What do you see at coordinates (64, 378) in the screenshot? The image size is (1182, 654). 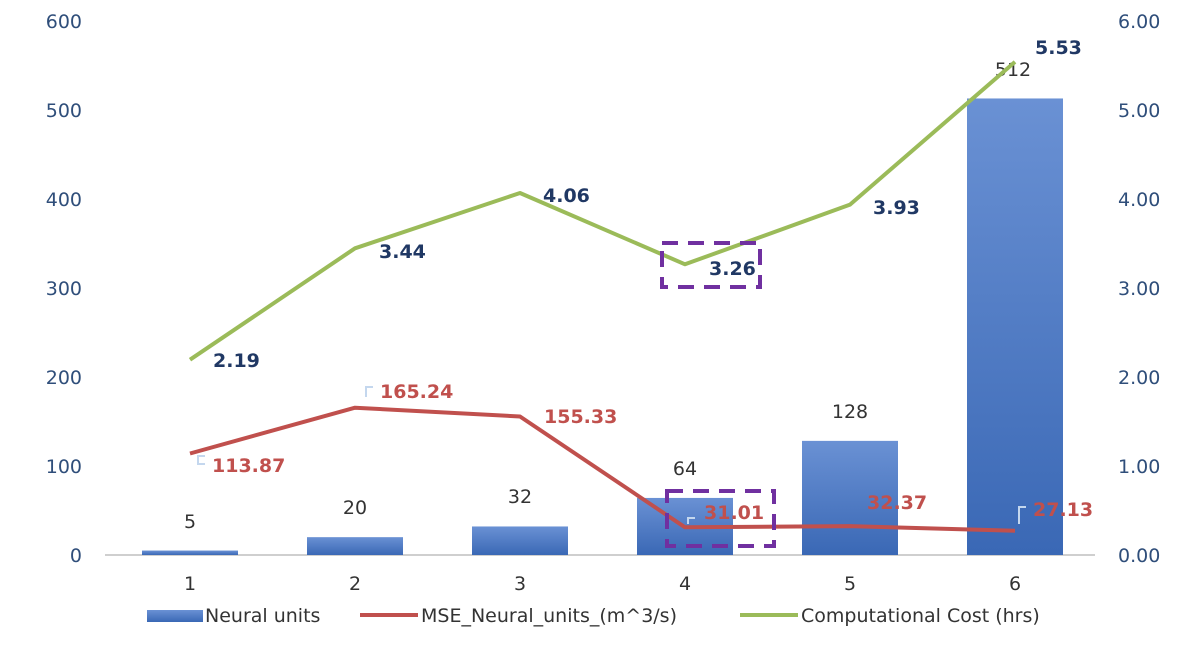 I see `left-tick-label: 200` at bounding box center [64, 378].